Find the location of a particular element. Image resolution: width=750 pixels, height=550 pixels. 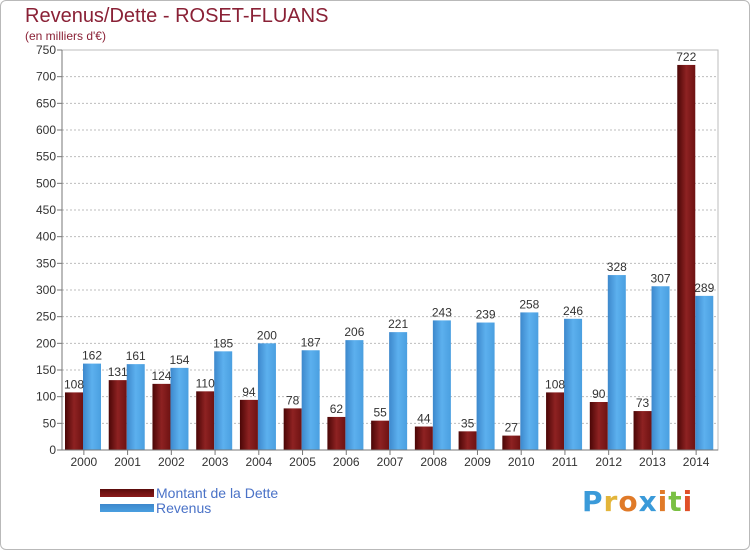

value-label-revenue: 246 is located at coordinates (573, 311).